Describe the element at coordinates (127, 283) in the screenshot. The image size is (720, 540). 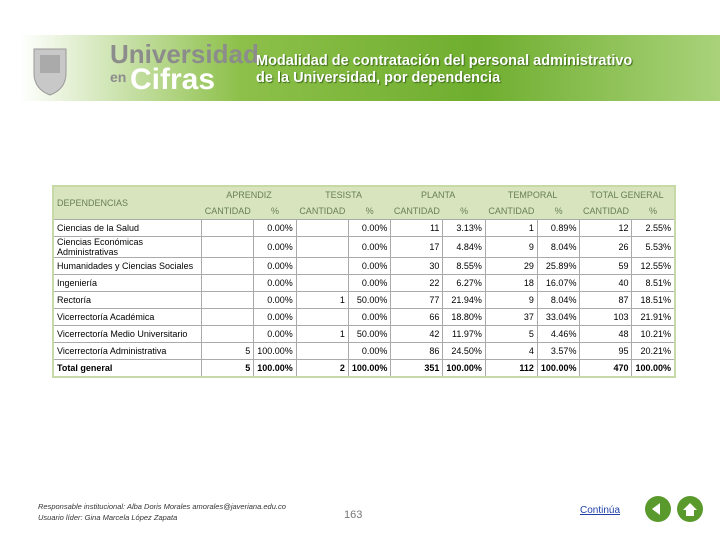
I see `cell: Ingeniería` at that location.